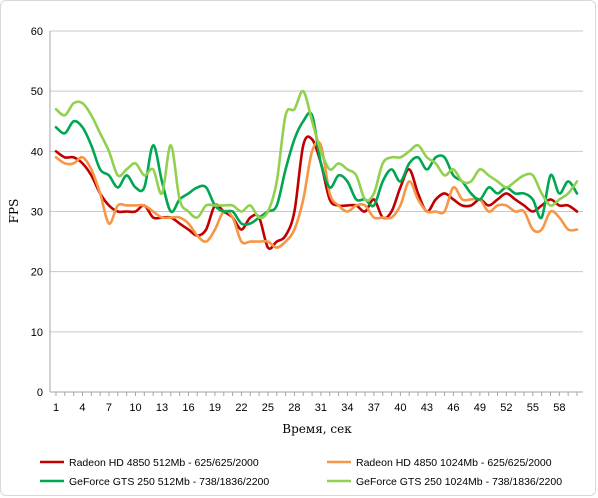 This screenshot has height=498, width=598. I want to click on x-tick-label: 37, so click(374, 408).